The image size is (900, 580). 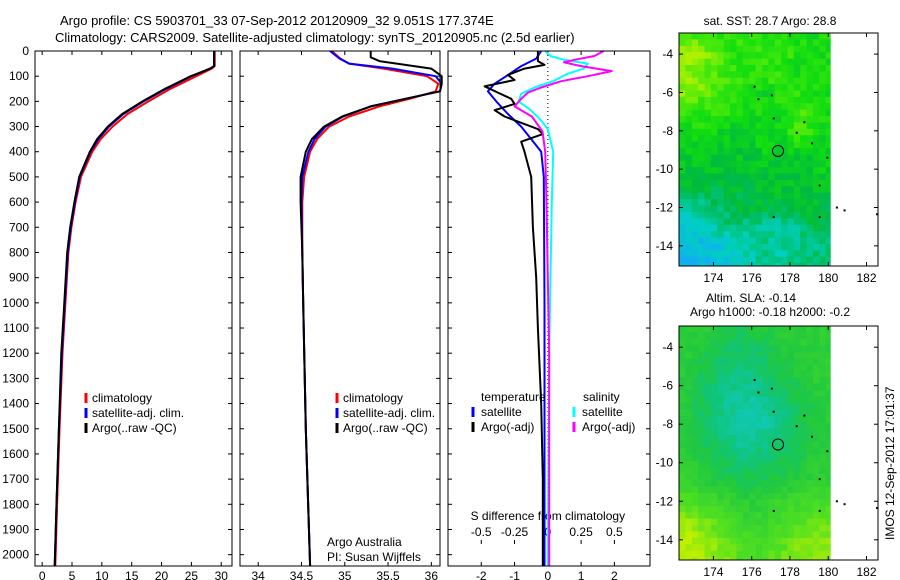 I want to click on x-tick-label: 30, so click(x=222, y=574).